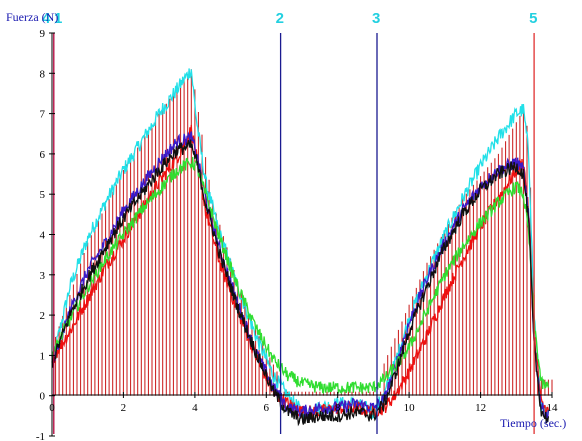 This screenshot has width=582, height=441. What do you see at coordinates (43, 316) in the screenshot?
I see `y-tick-label: 2` at bounding box center [43, 316].